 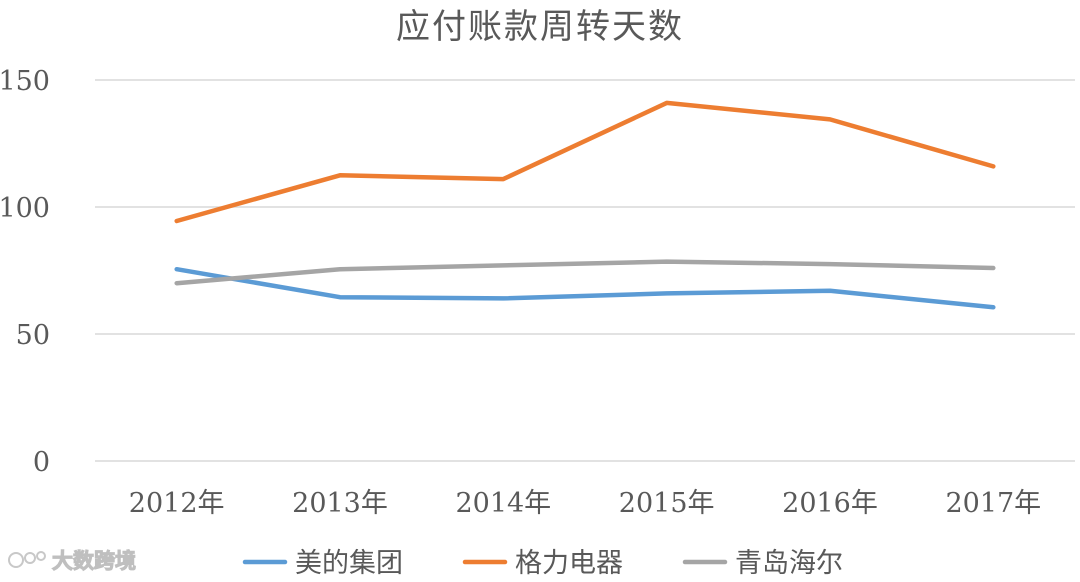 What do you see at coordinates (569, 563) in the screenshot?
I see `legend-label-1: 格力电器` at bounding box center [569, 563].